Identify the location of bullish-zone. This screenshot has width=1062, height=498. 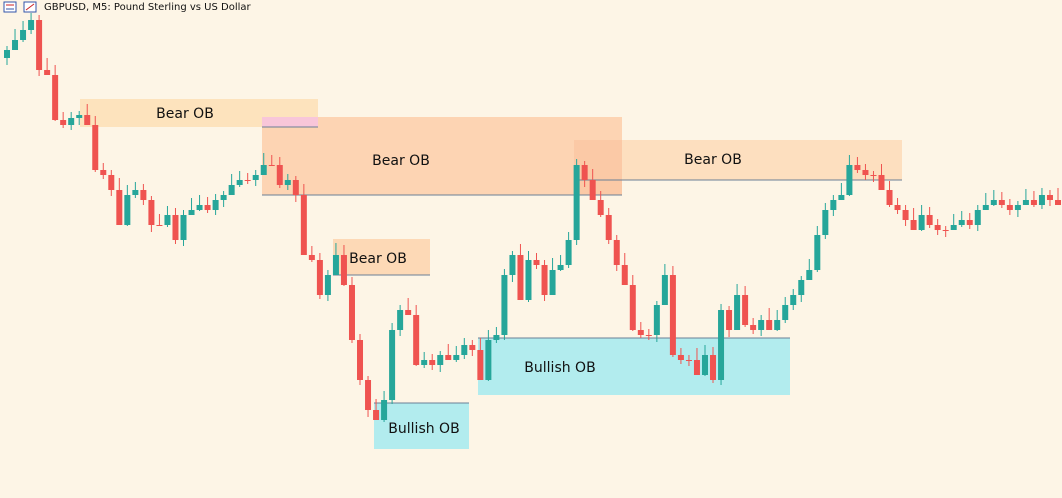
(421, 426).